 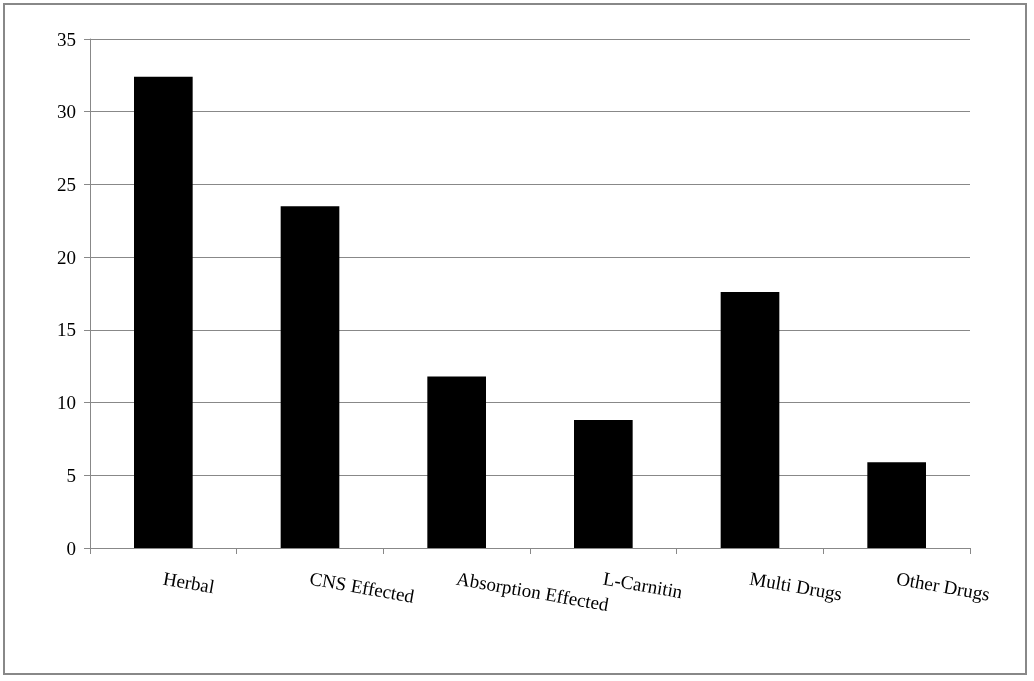 What do you see at coordinates (66, 330) in the screenshot?
I see `y-tick-label: 15` at bounding box center [66, 330].